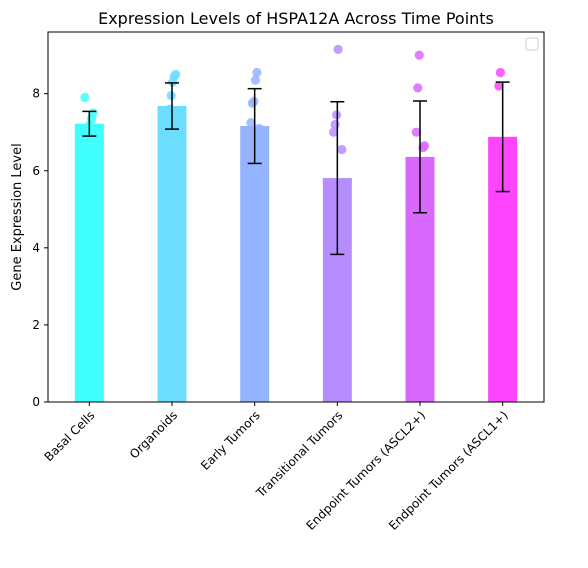  I want to click on y-tick-label: 2, so click(36, 325).